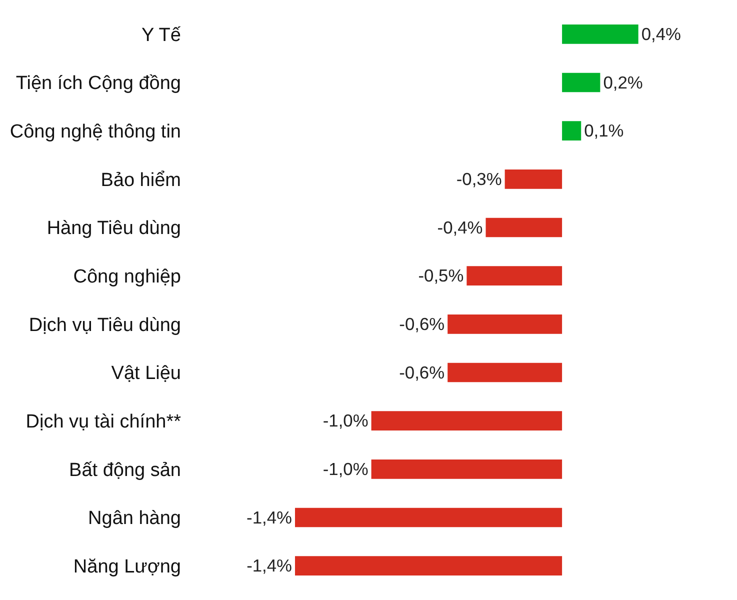 The height and width of the screenshot is (600, 737). Describe the element at coordinates (127, 567) in the screenshot. I see `y-tick-label: Năng Lượng` at that location.